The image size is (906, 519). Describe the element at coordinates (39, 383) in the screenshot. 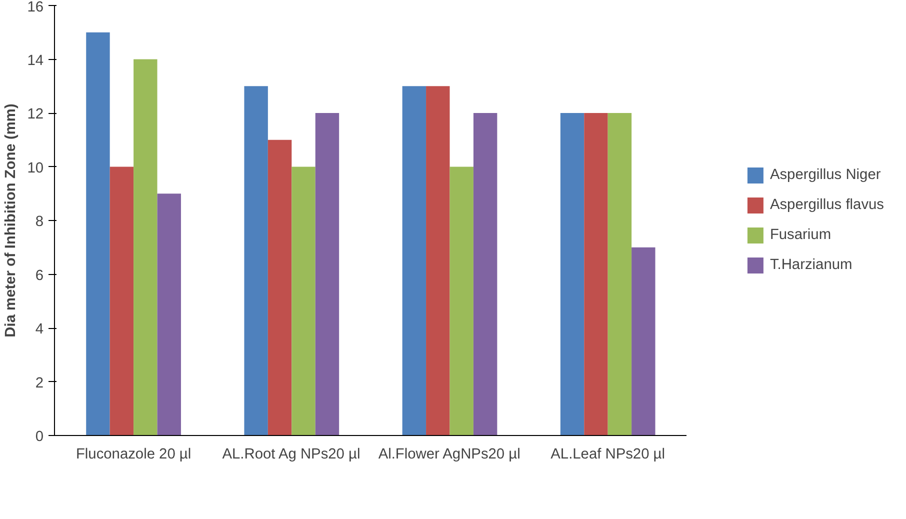

I see `y-tick-label: 2` at that location.